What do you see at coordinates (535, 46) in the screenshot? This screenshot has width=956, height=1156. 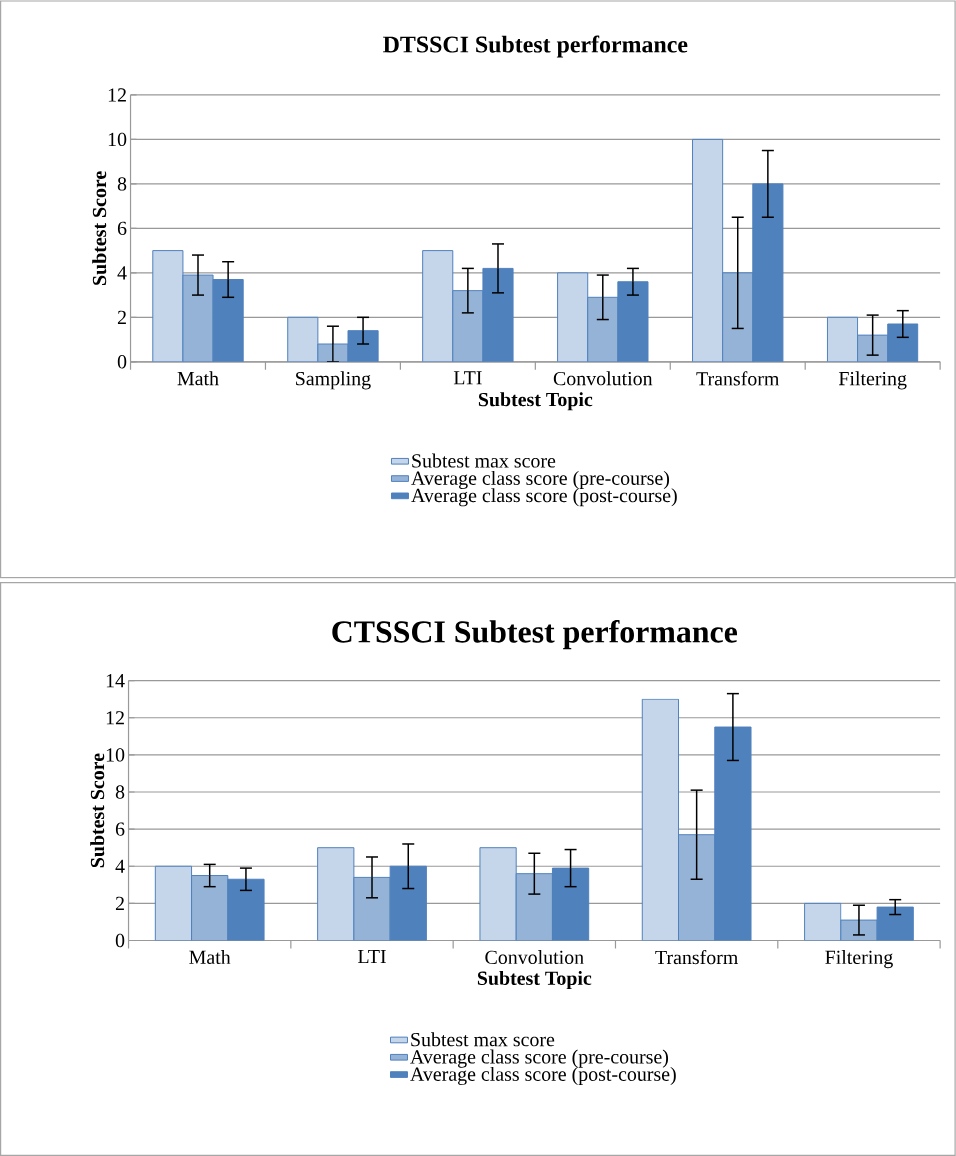 I see `chart-title: DTSSCI Subtest performance` at bounding box center [535, 46].